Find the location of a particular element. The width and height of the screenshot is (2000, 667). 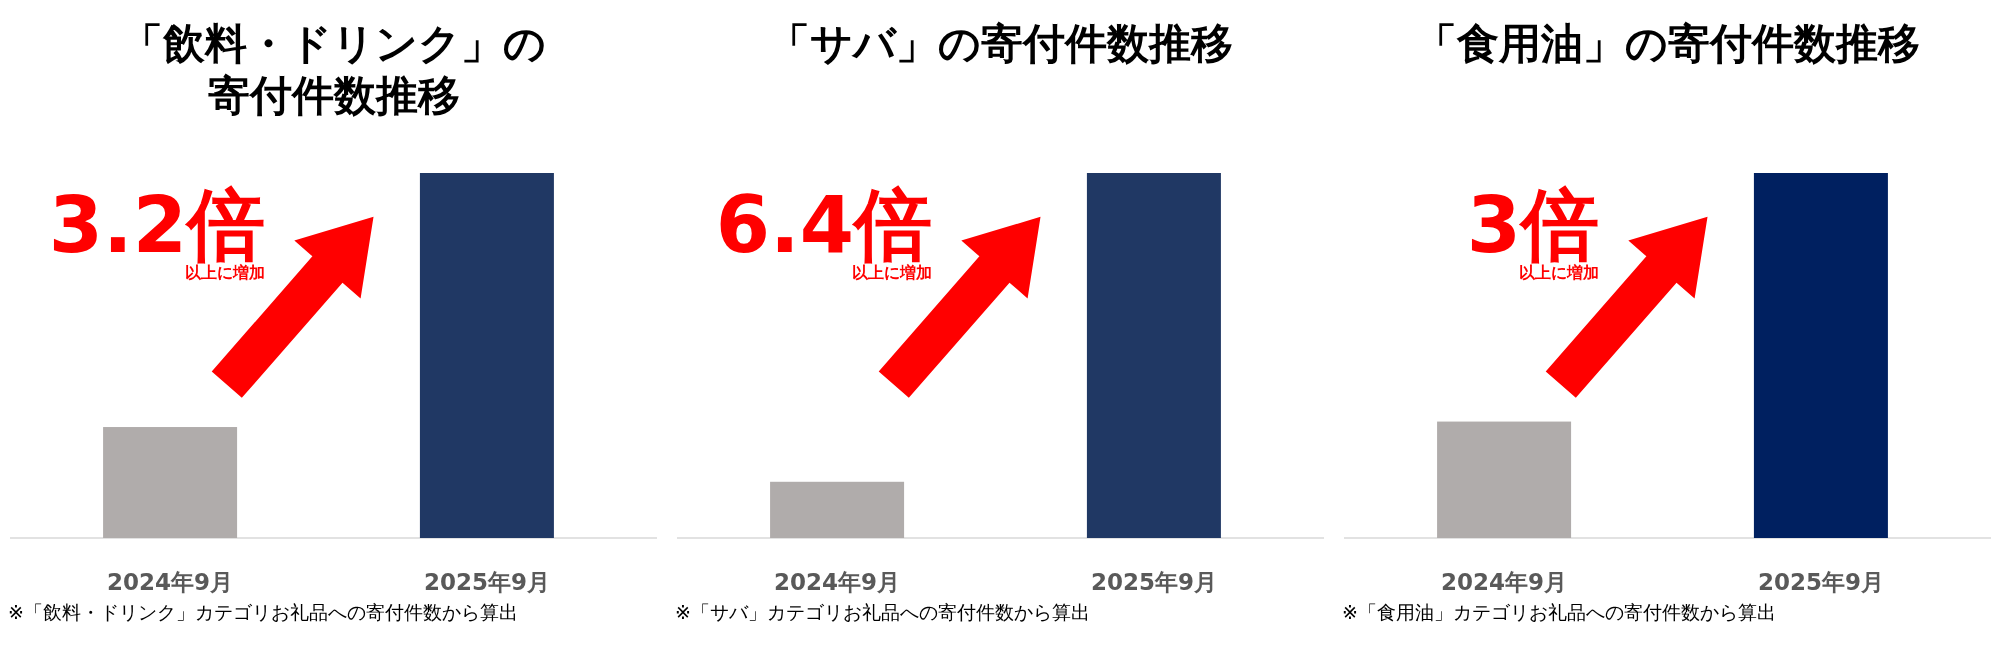

text: ※「飲料・ドリンク」カテゴリお礼品への寄付件数から算出 is located at coordinates (263, 612).